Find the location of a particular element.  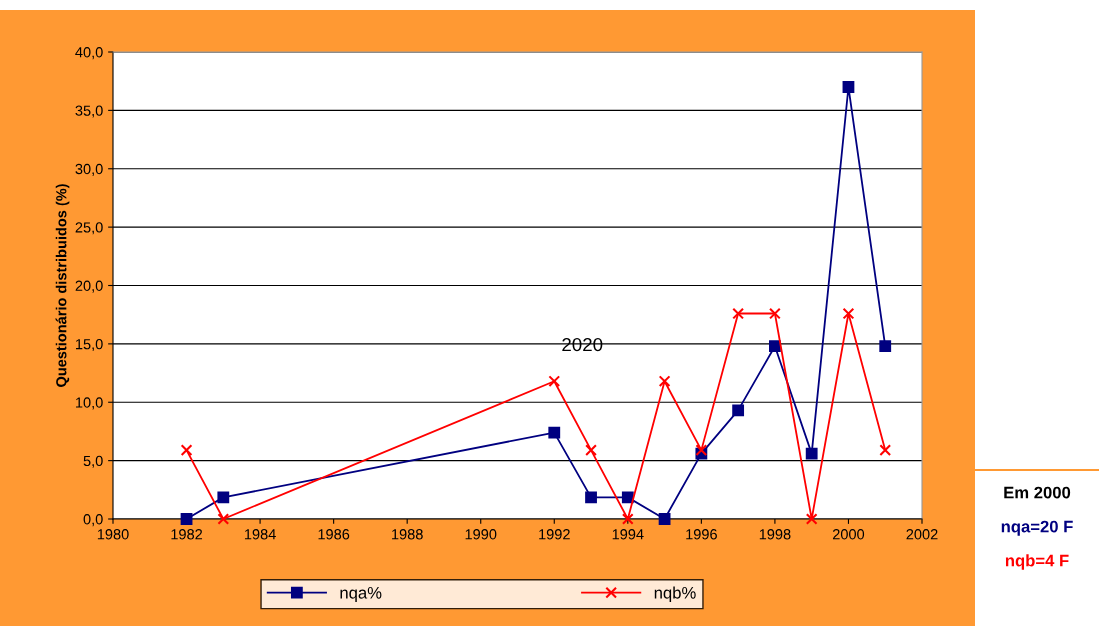

x-tick-label: 1982 is located at coordinates (187, 534).